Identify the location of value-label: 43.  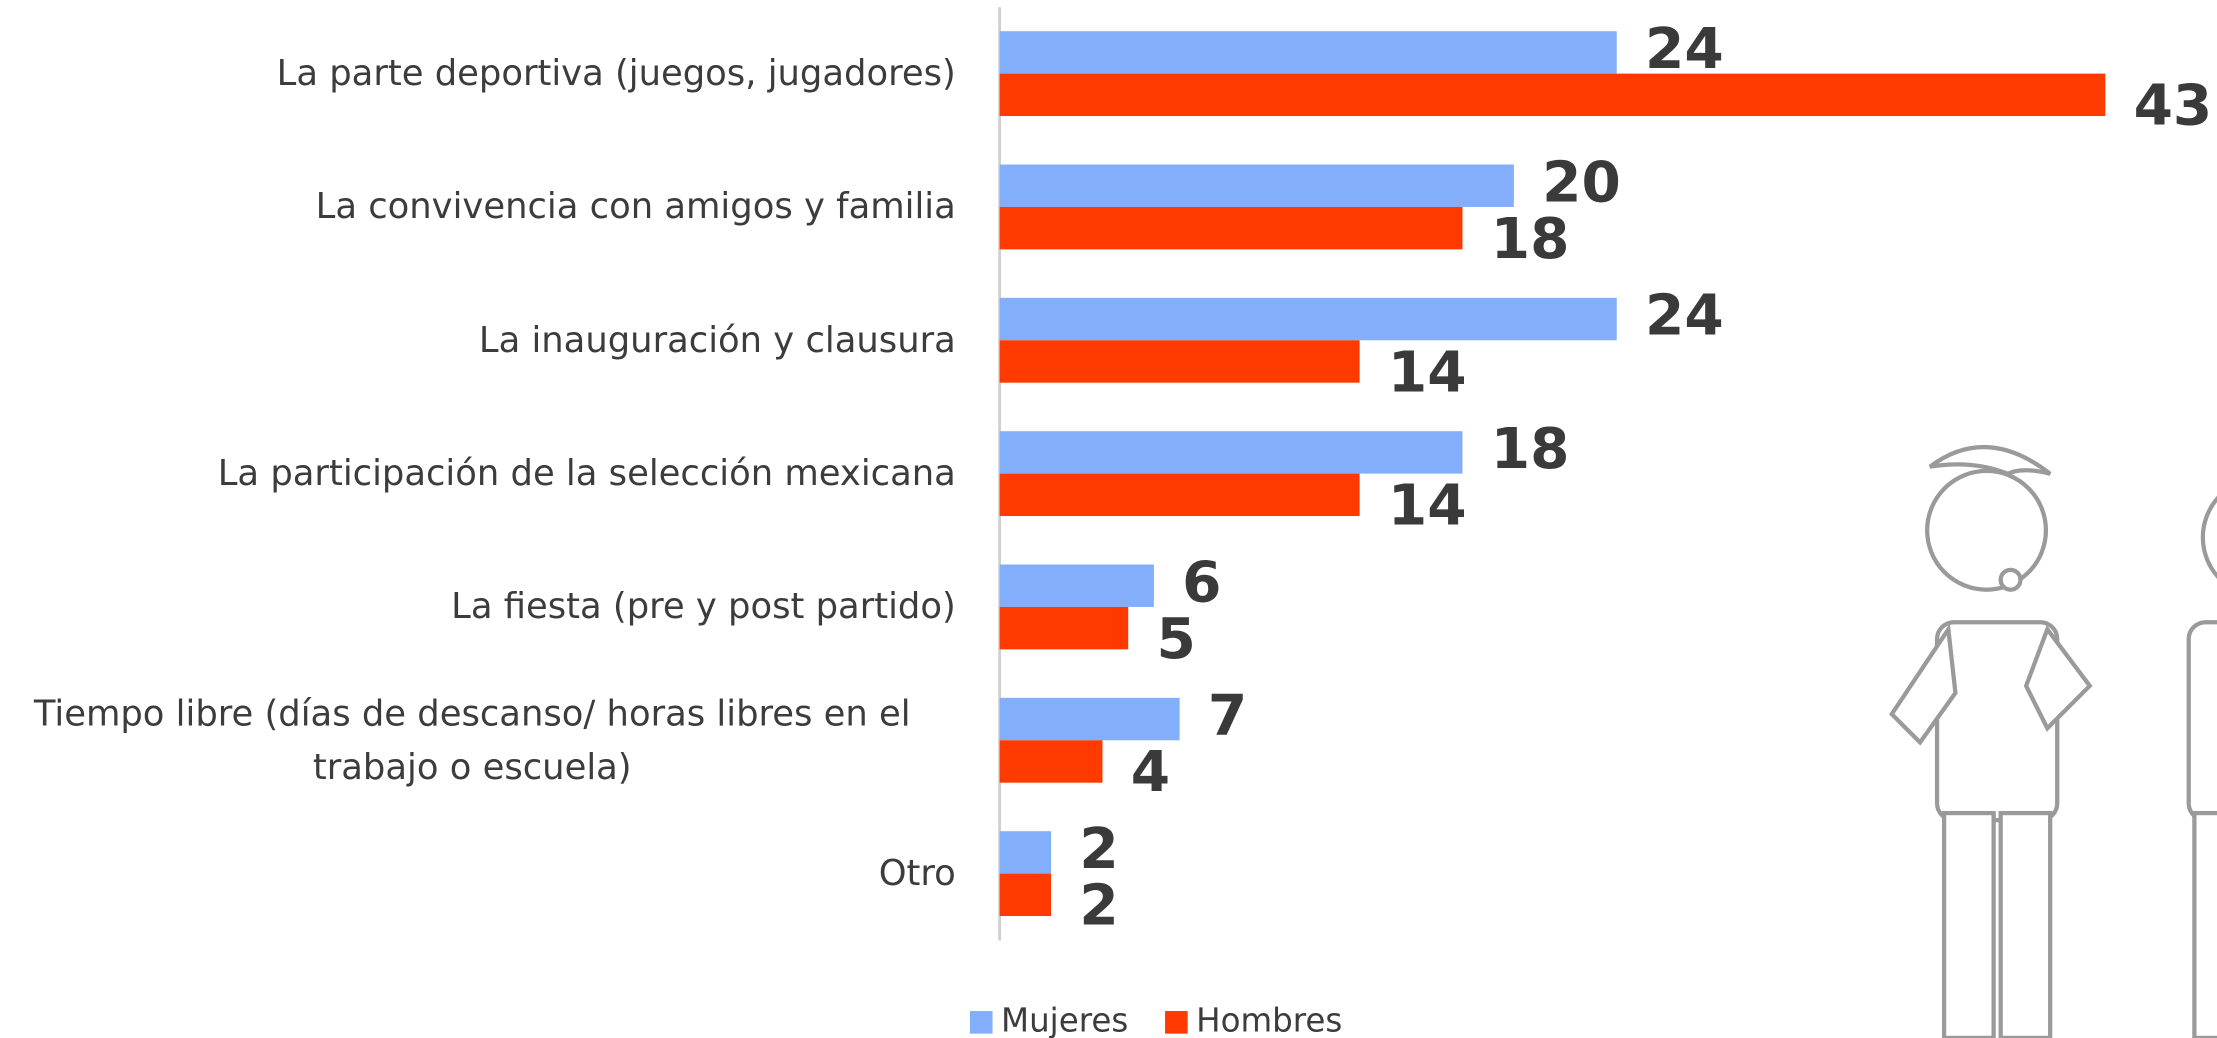
(2173, 106).